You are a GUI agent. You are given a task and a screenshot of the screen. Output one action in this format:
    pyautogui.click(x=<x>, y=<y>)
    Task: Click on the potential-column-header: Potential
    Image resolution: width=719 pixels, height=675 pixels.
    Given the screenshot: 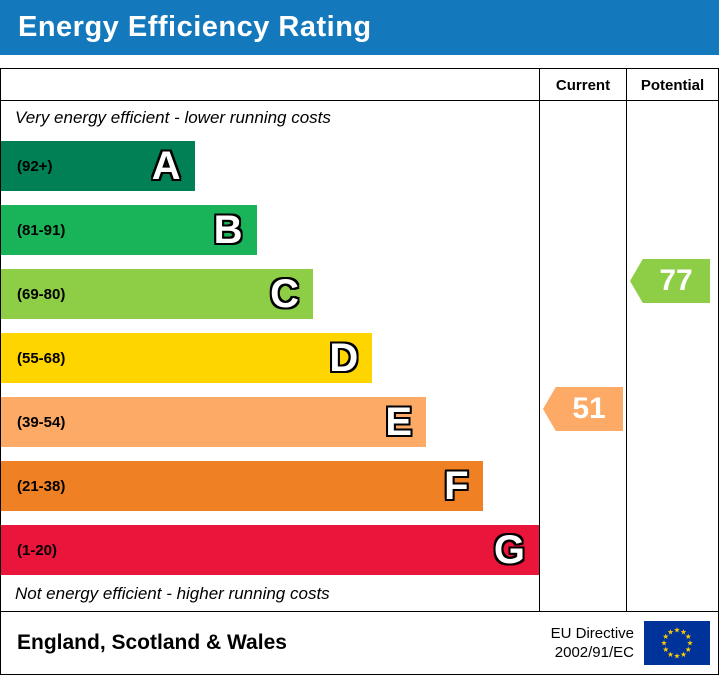 What is the action you would take?
    pyautogui.click(x=672, y=85)
    